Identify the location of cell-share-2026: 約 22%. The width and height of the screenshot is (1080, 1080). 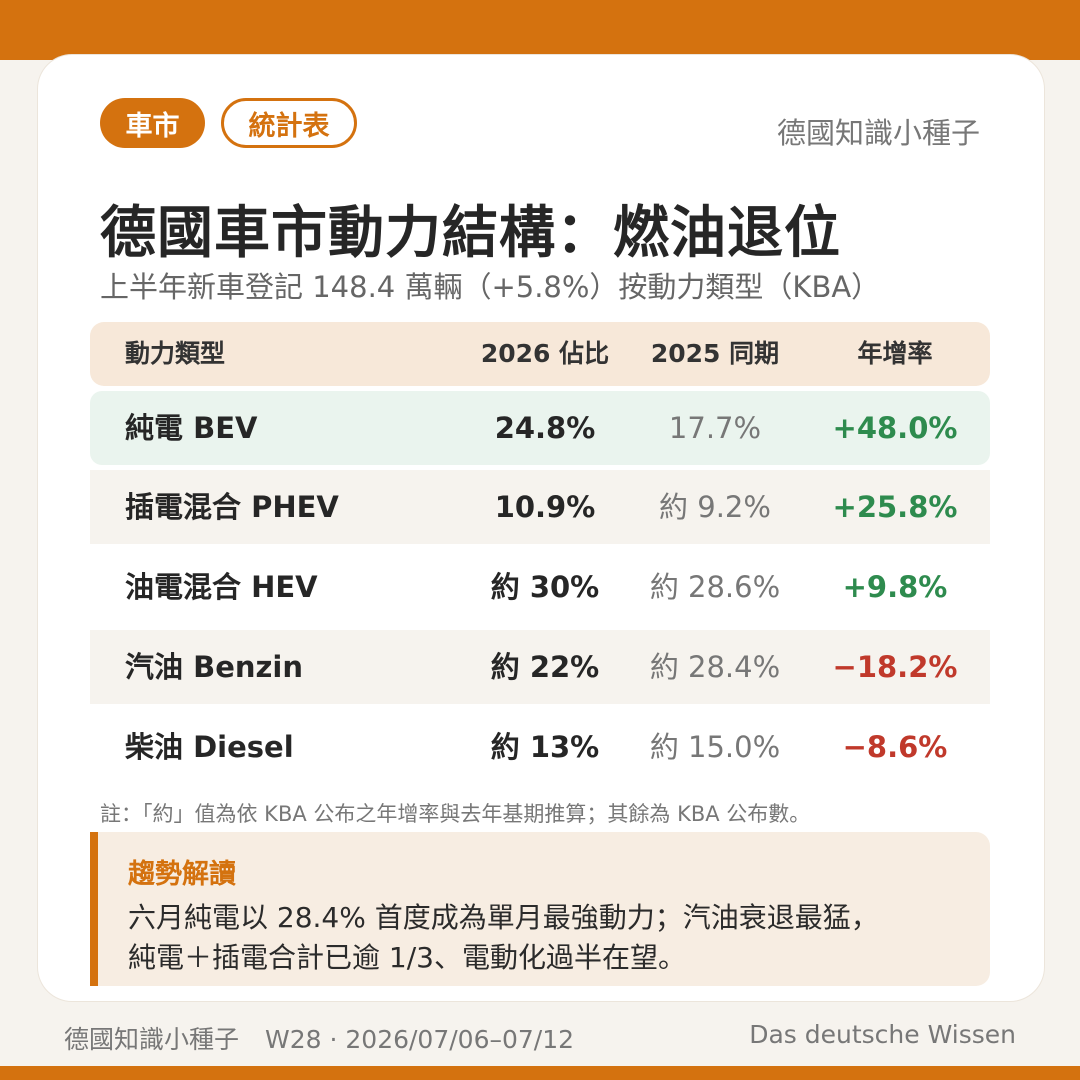
(545, 667).